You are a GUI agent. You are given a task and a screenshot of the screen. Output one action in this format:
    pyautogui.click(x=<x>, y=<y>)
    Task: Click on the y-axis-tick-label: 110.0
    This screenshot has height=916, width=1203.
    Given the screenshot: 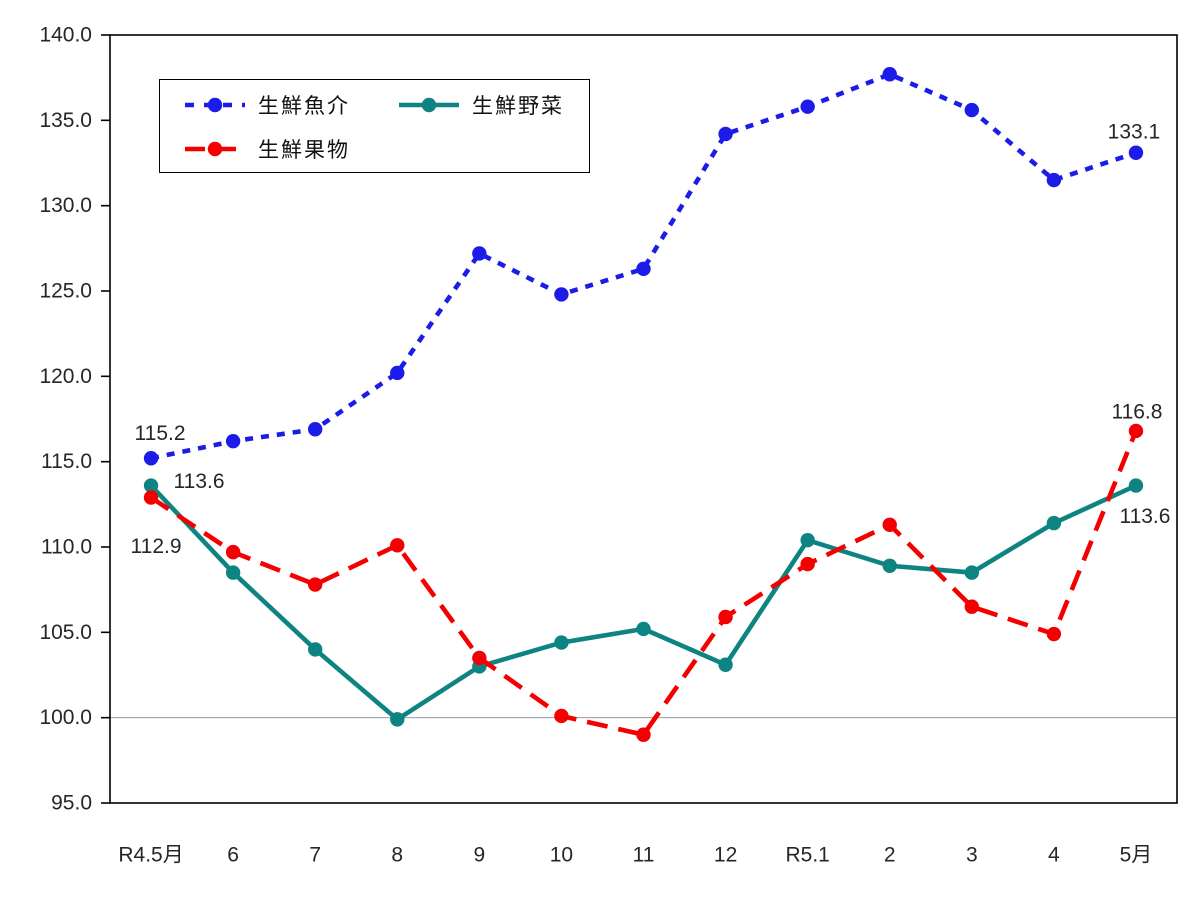 What is the action you would take?
    pyautogui.click(x=66, y=547)
    